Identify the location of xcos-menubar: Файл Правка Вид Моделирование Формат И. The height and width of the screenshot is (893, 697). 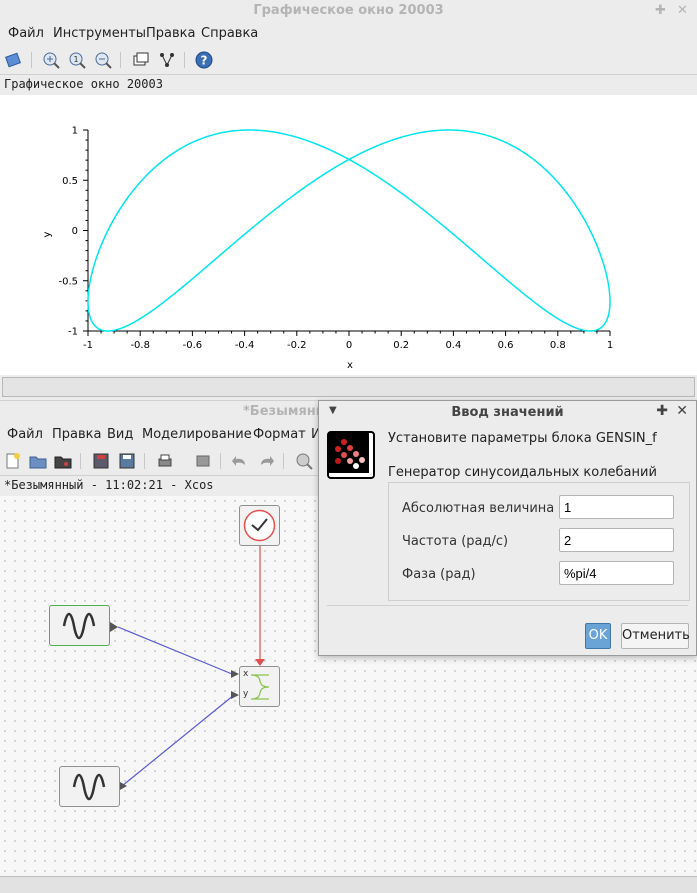
(160, 435).